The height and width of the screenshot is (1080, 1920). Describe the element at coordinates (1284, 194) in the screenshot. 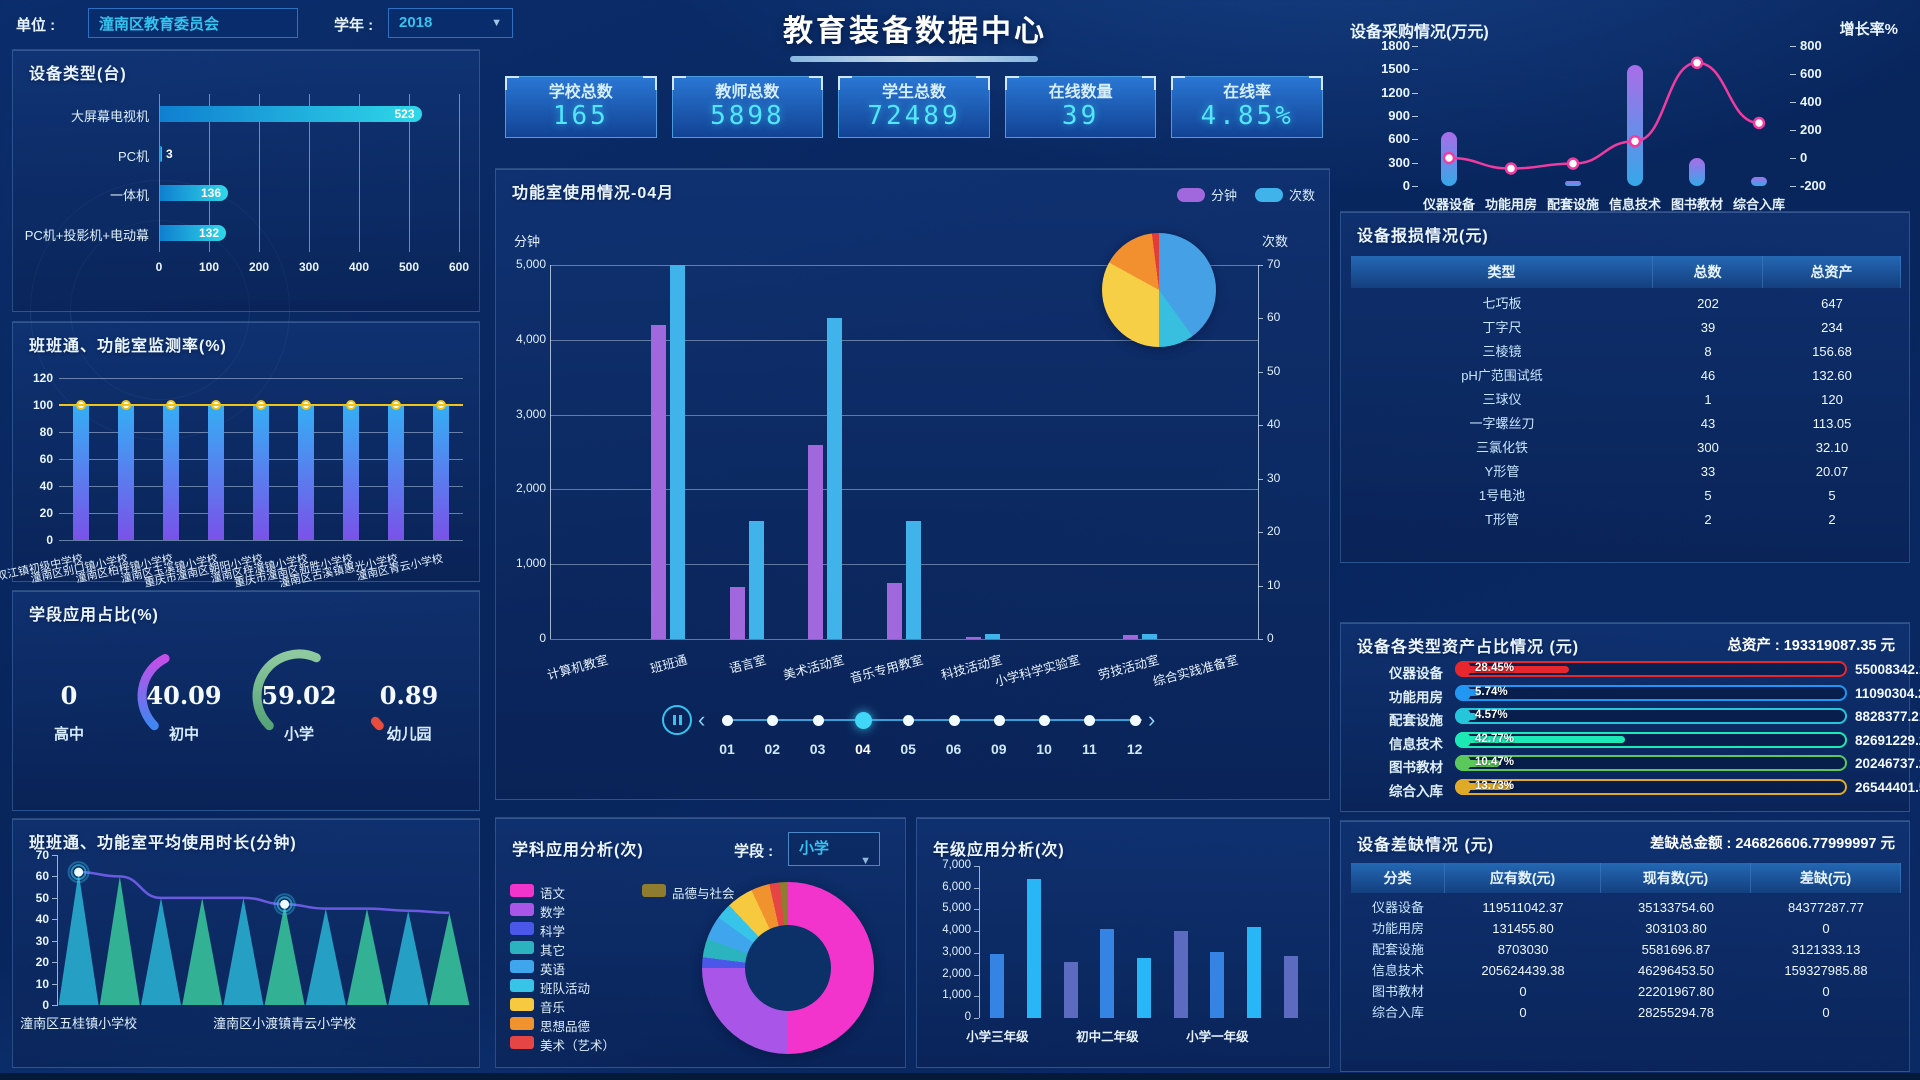

I see `legend-item: 次数` at that location.